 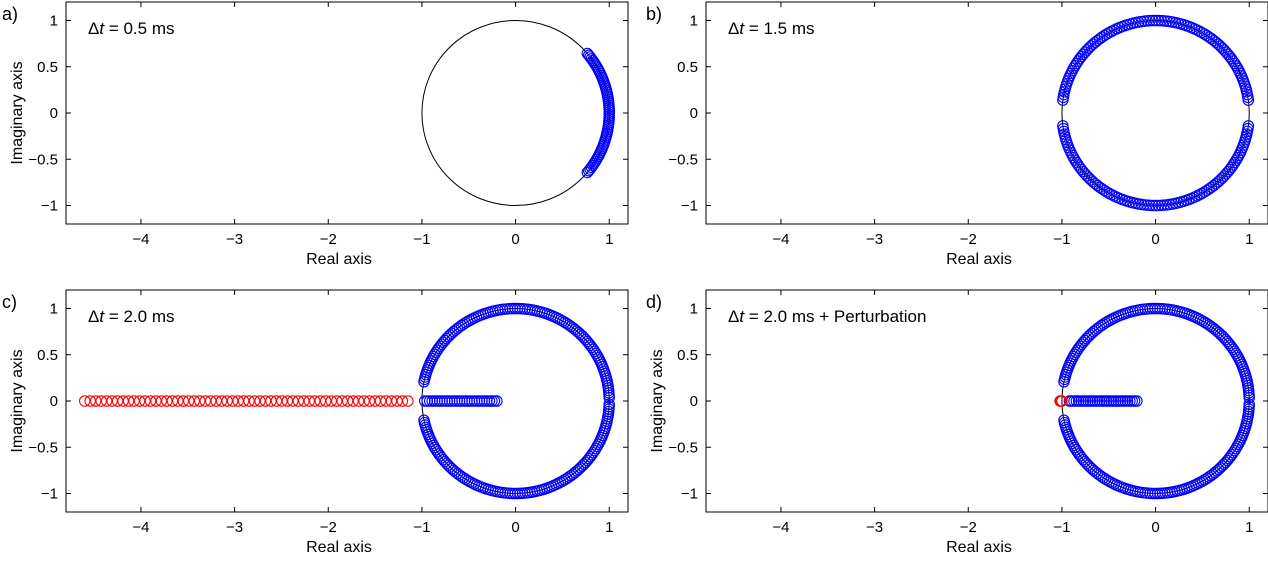 What do you see at coordinates (10, 14) in the screenshot?
I see `panel-label: a)` at bounding box center [10, 14].